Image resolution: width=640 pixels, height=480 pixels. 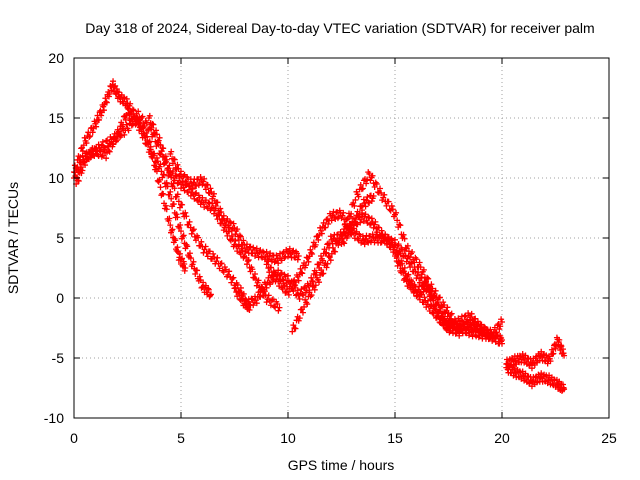 I want to click on y-tick-label: 10, so click(x=56, y=178).